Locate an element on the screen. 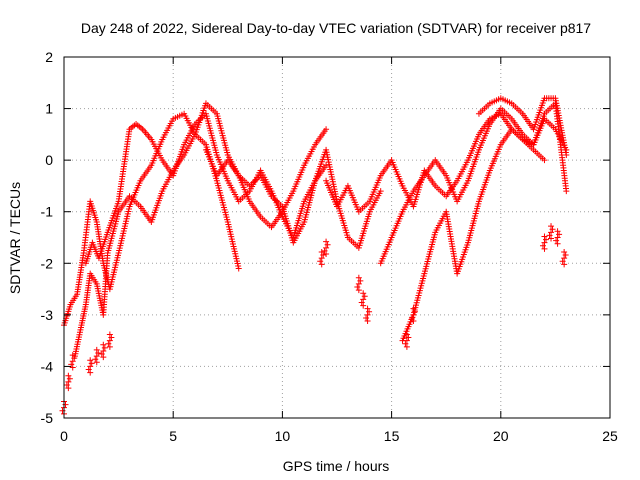  y-tick-label: 1 is located at coordinates (49, 109).